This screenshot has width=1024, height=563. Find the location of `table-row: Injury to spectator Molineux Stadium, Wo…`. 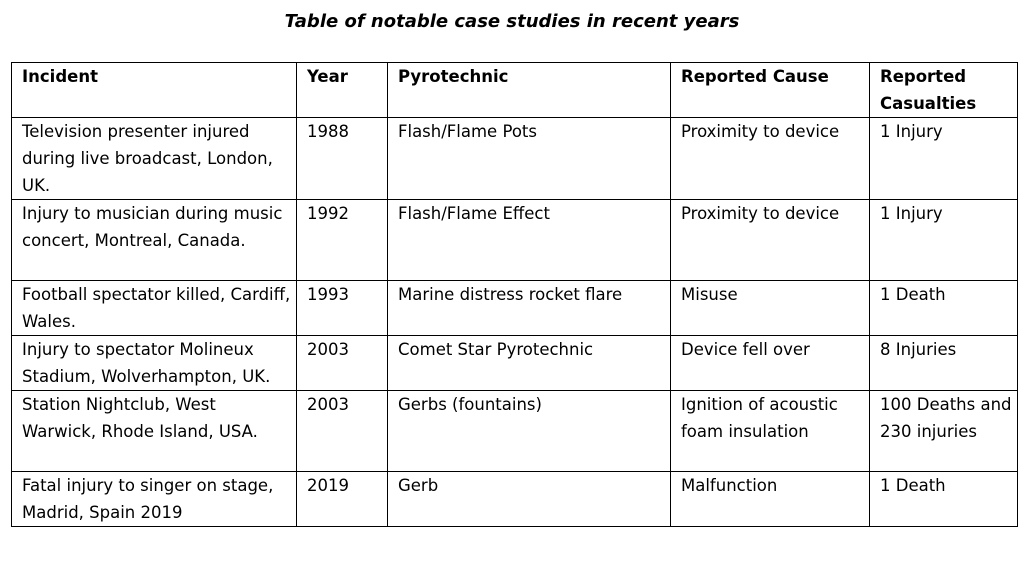

table-row: Injury to spectator Molineux Stadium, Wo… is located at coordinates (514, 363).